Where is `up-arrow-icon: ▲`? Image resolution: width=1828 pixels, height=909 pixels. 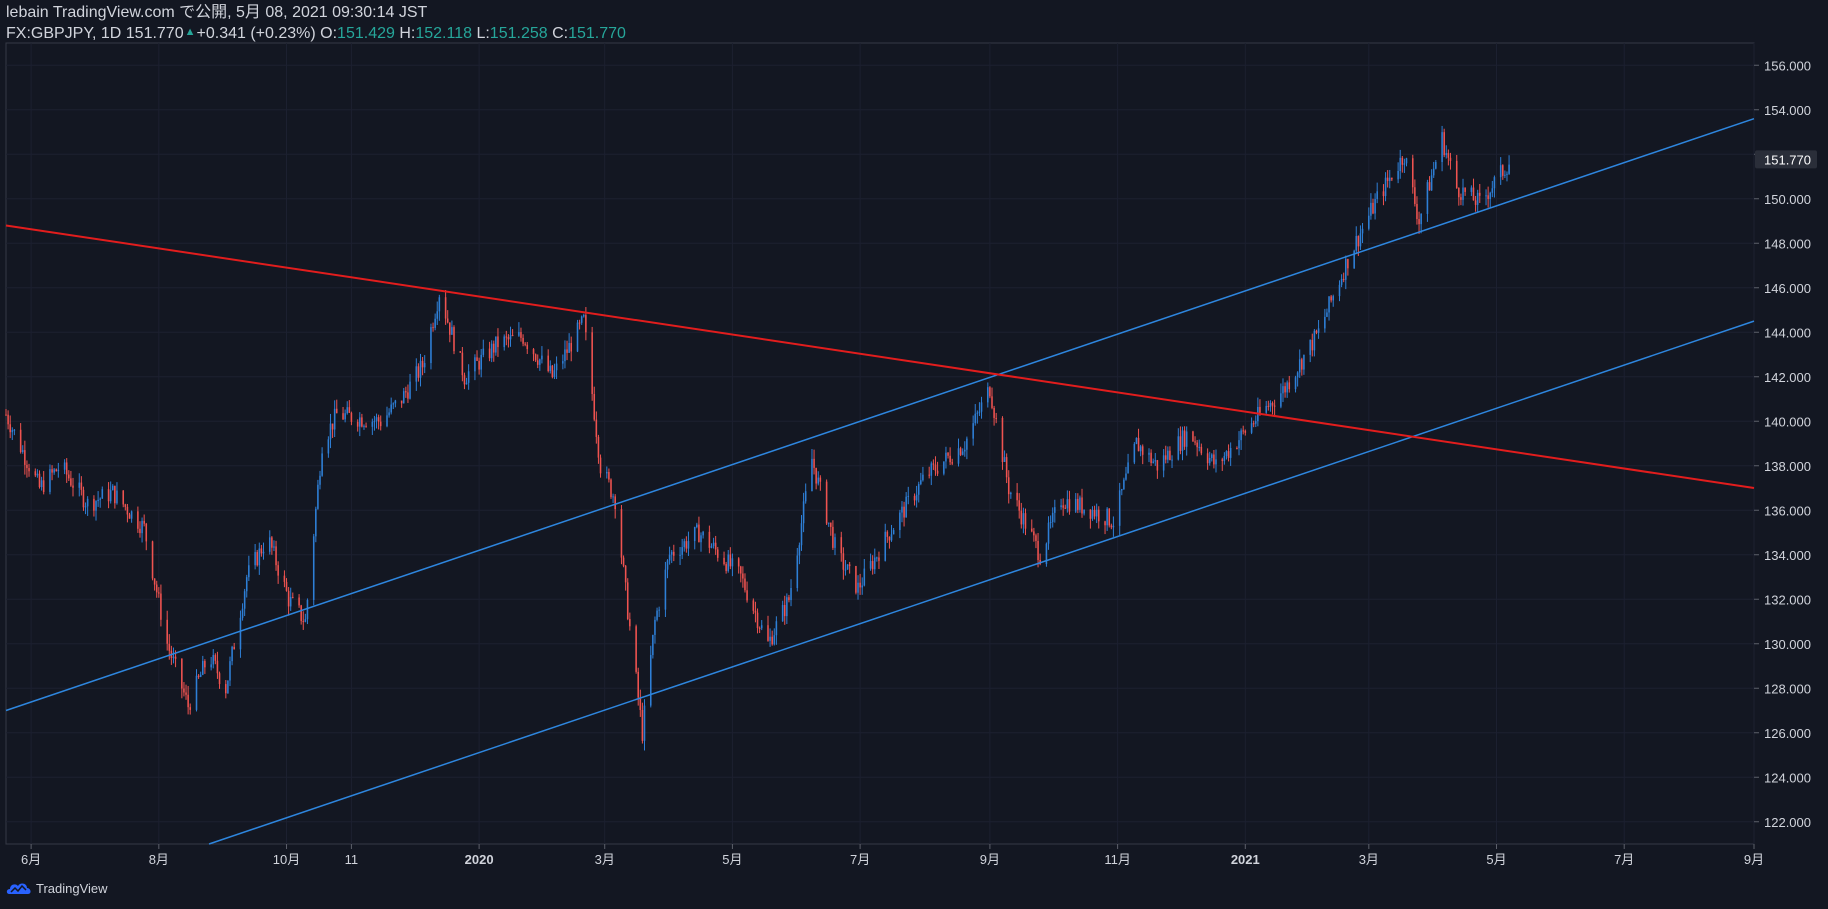
up-arrow-icon: ▲ is located at coordinates (190, 32).